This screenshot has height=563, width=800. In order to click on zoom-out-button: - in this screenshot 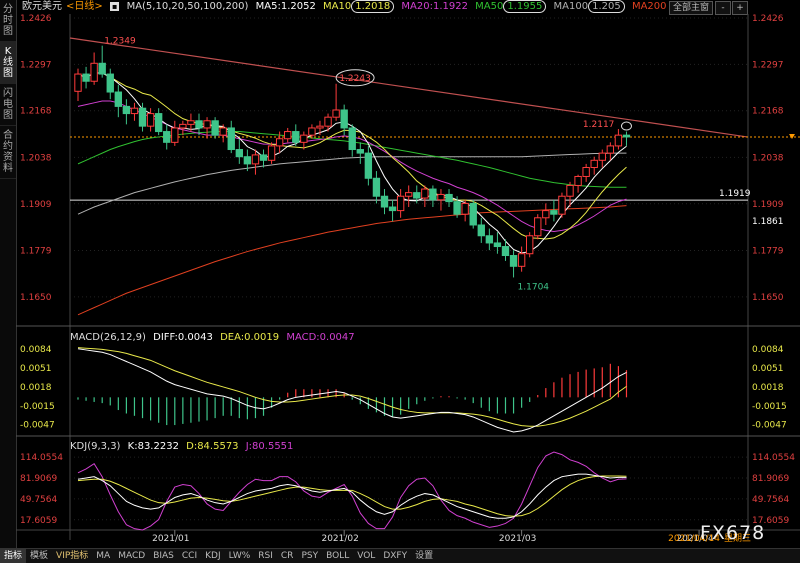, I will do `click(723, 8)`.